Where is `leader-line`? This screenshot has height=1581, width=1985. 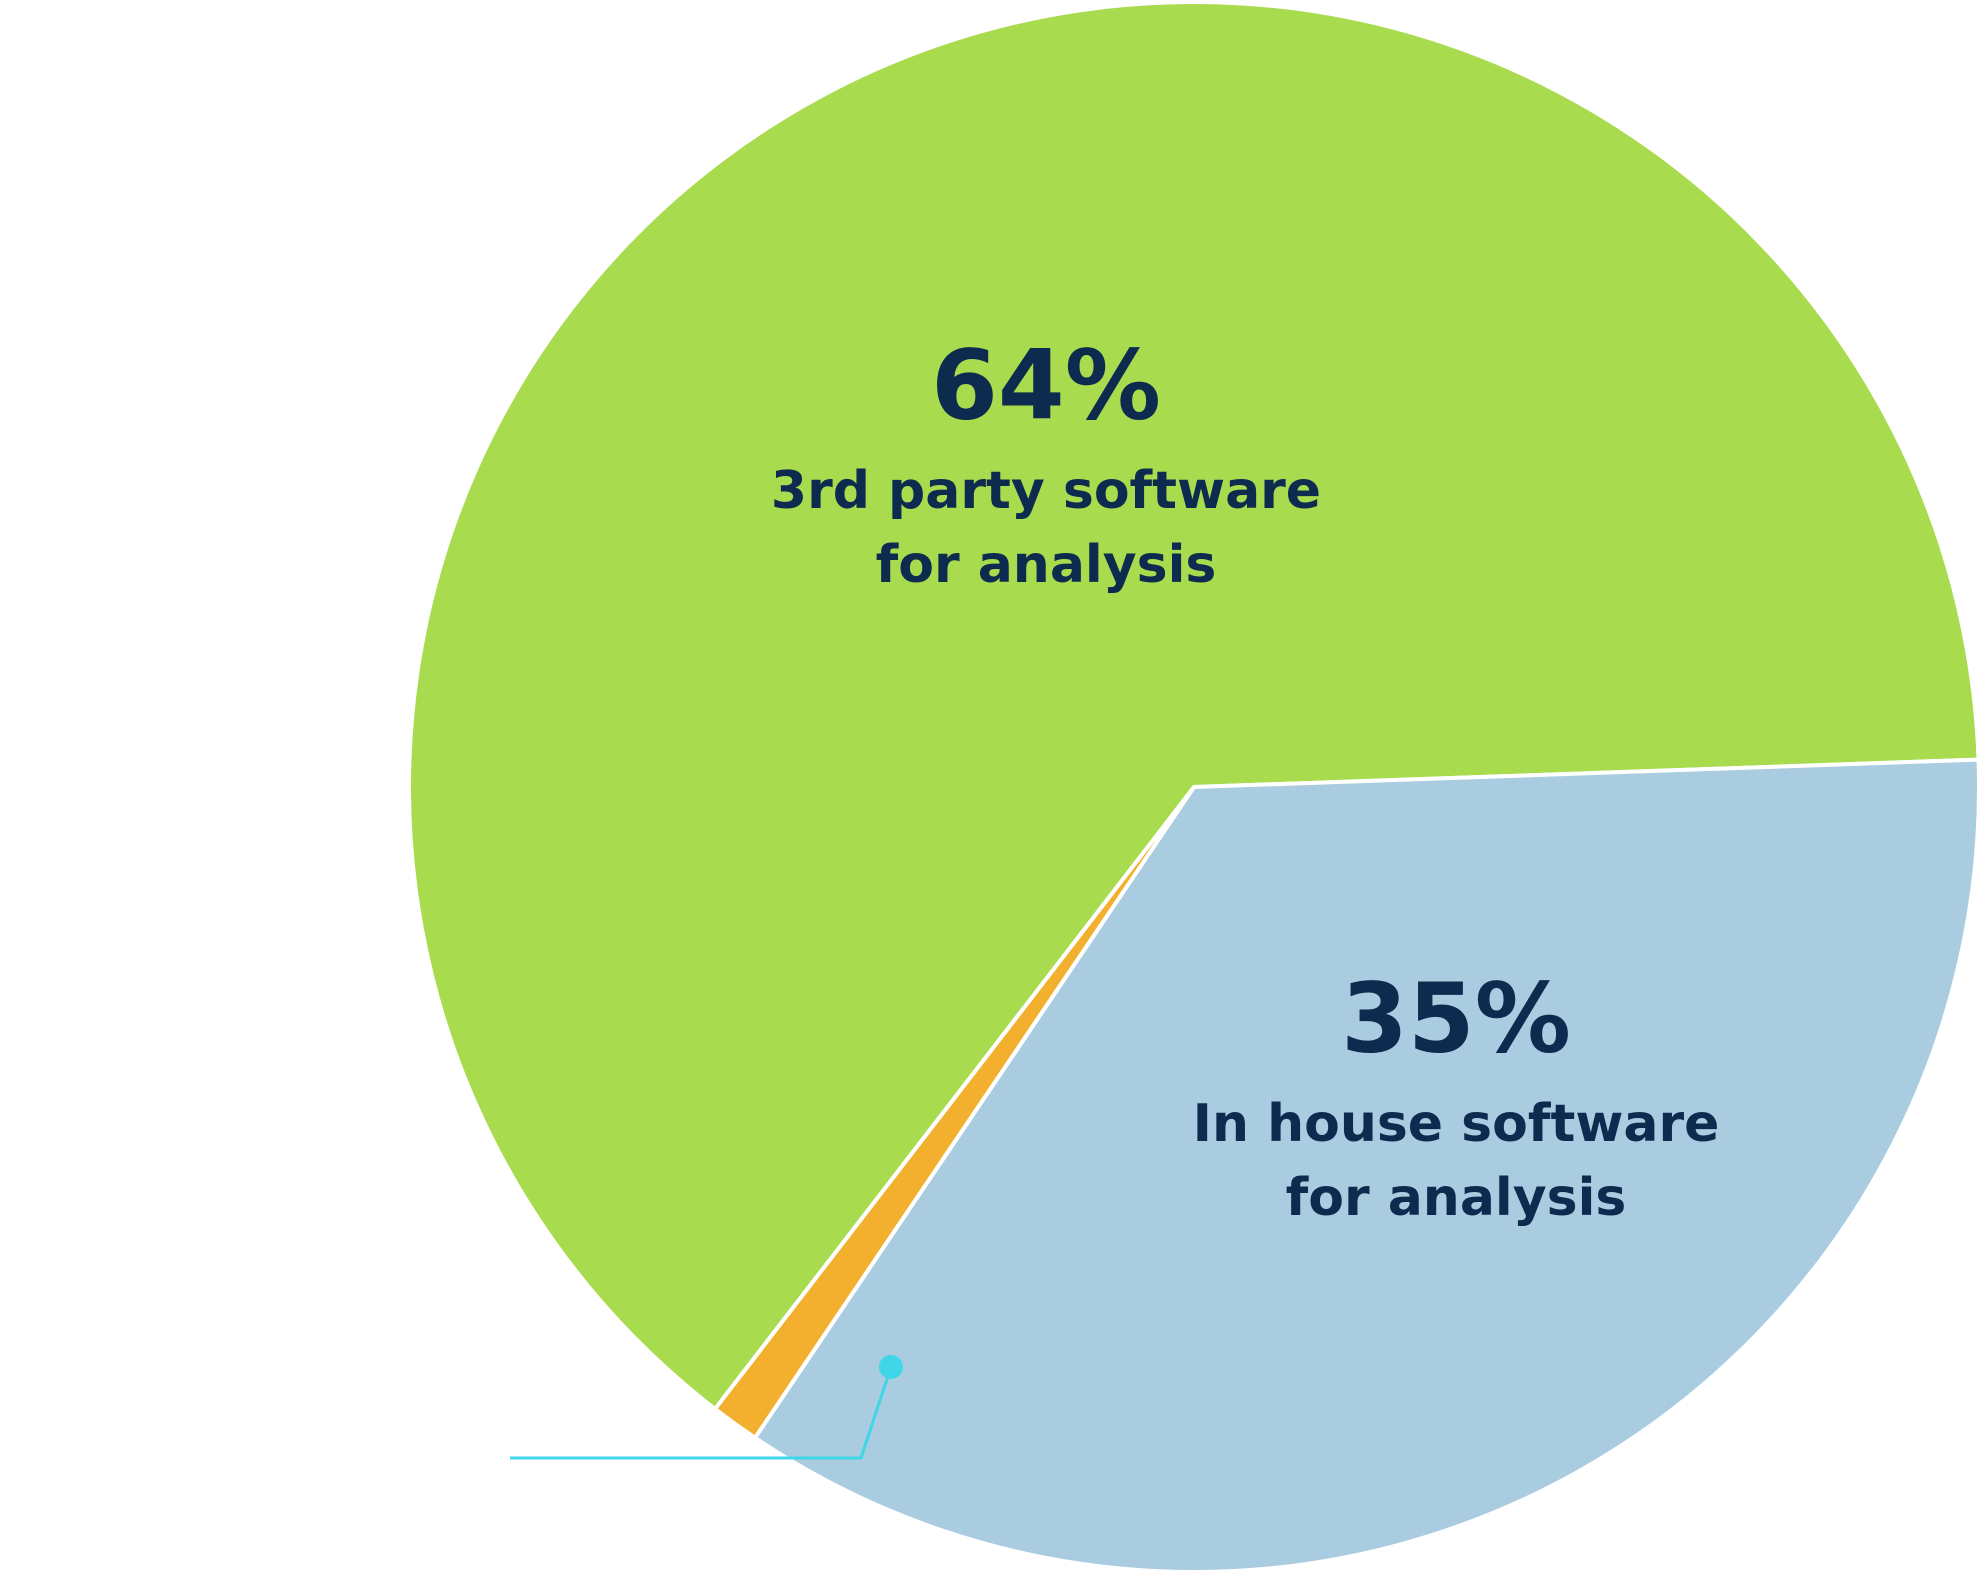
leader-line is located at coordinates (701, 1413).